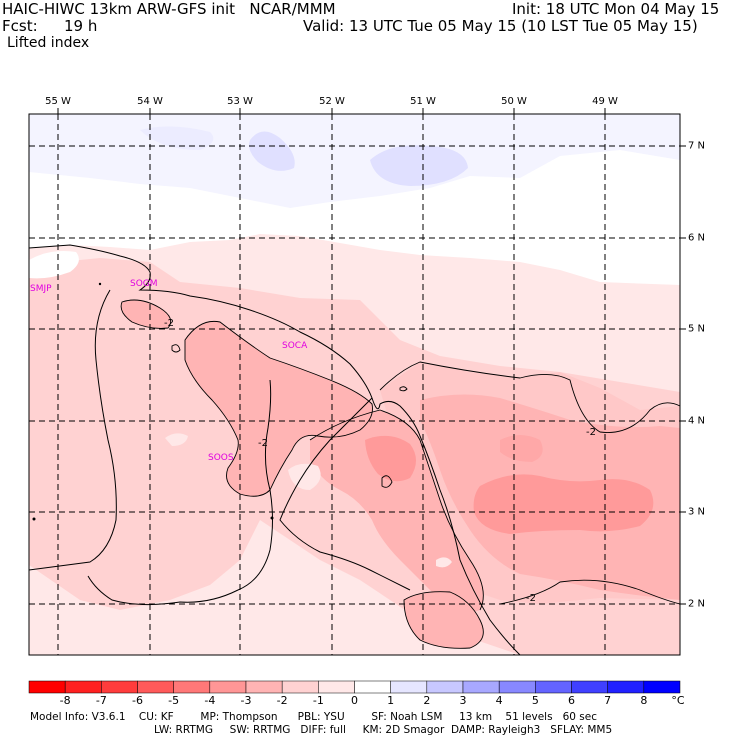  What do you see at coordinates (73, 430) in the screenshot?
I see `border-suriname-guyana` at bounding box center [73, 430].